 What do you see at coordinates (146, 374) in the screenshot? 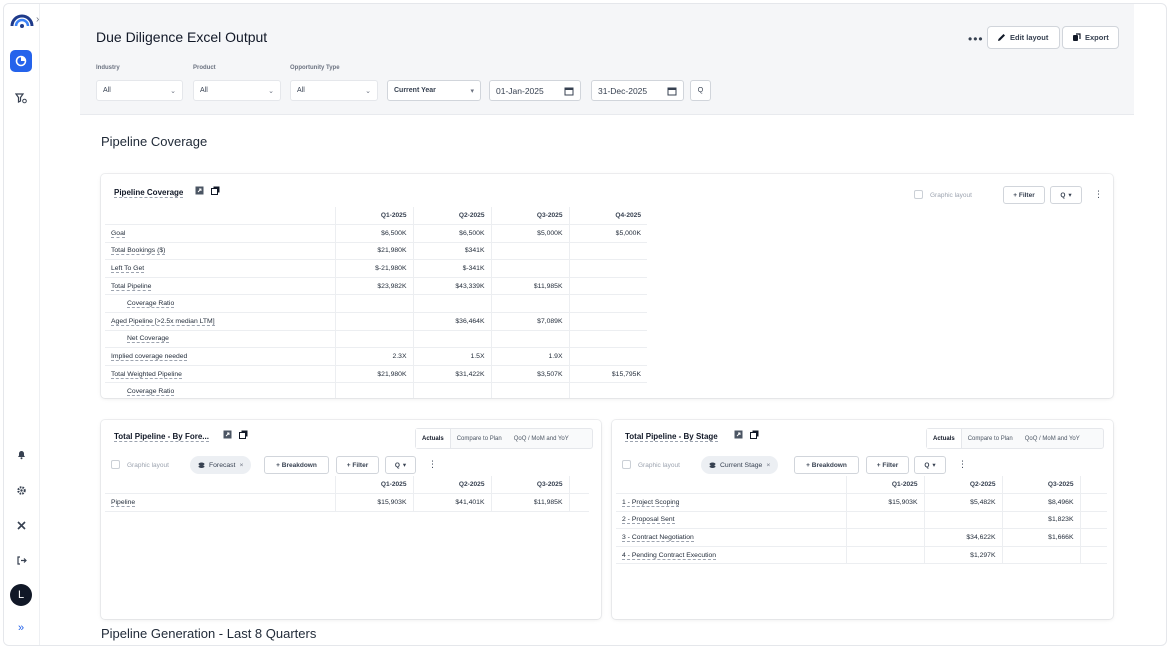
I see `row-label: Total Weighted Pipeline` at bounding box center [146, 374].